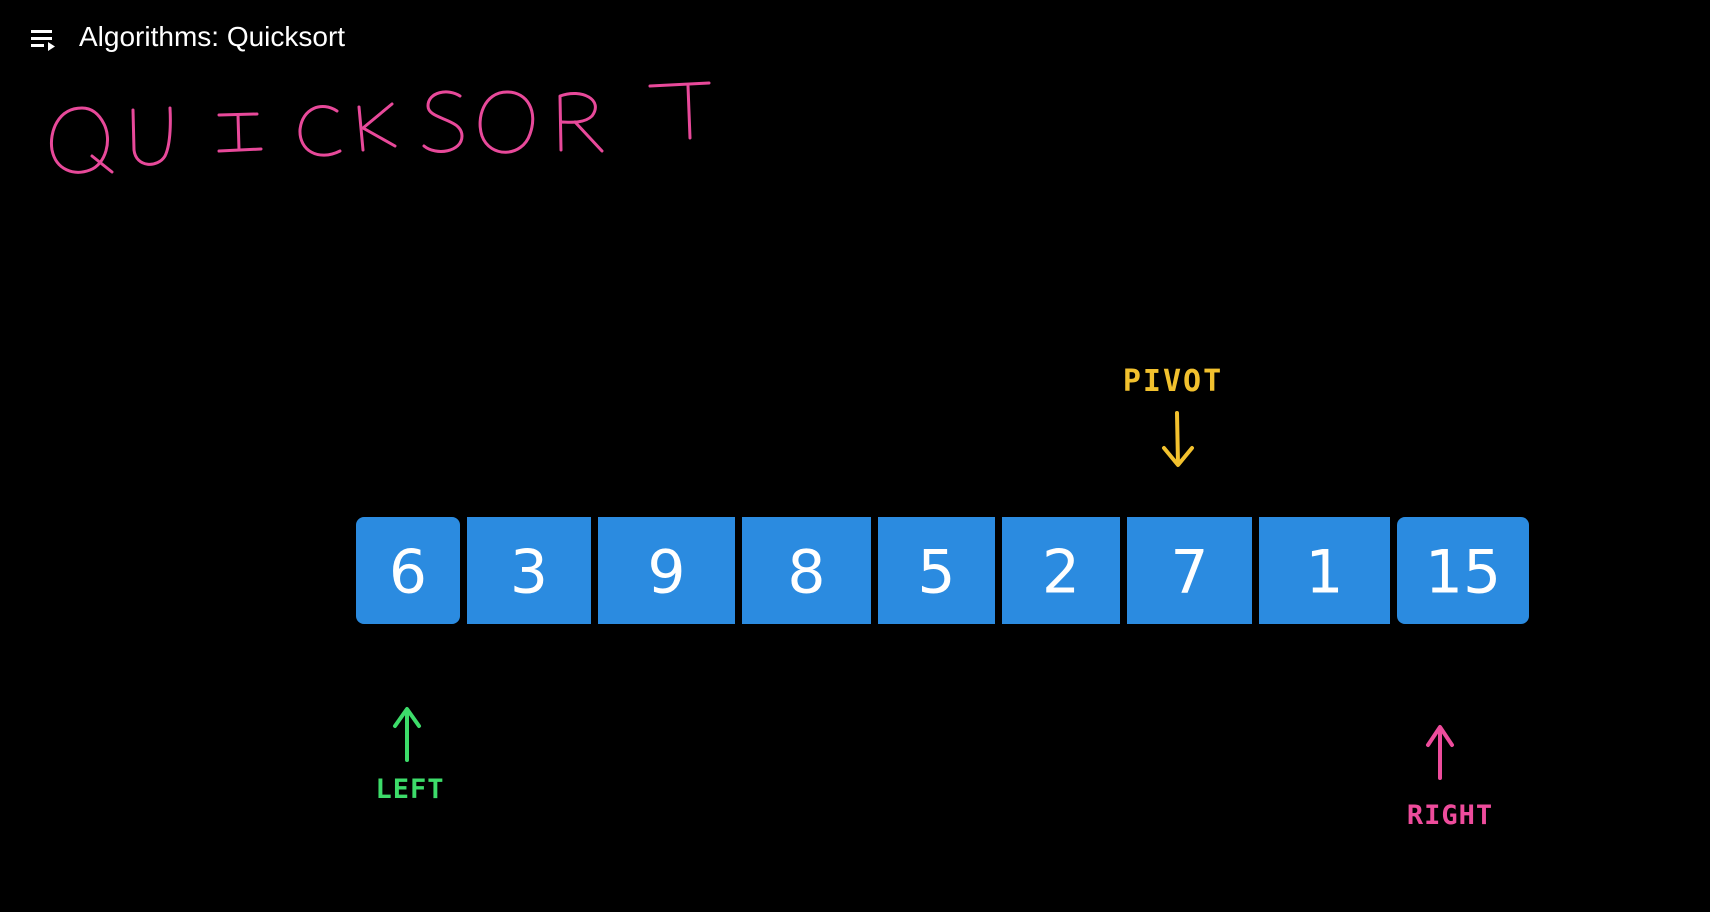 The image size is (1710, 912). I want to click on player-top-bar: Algorithms: Quicksort, so click(855, 38).